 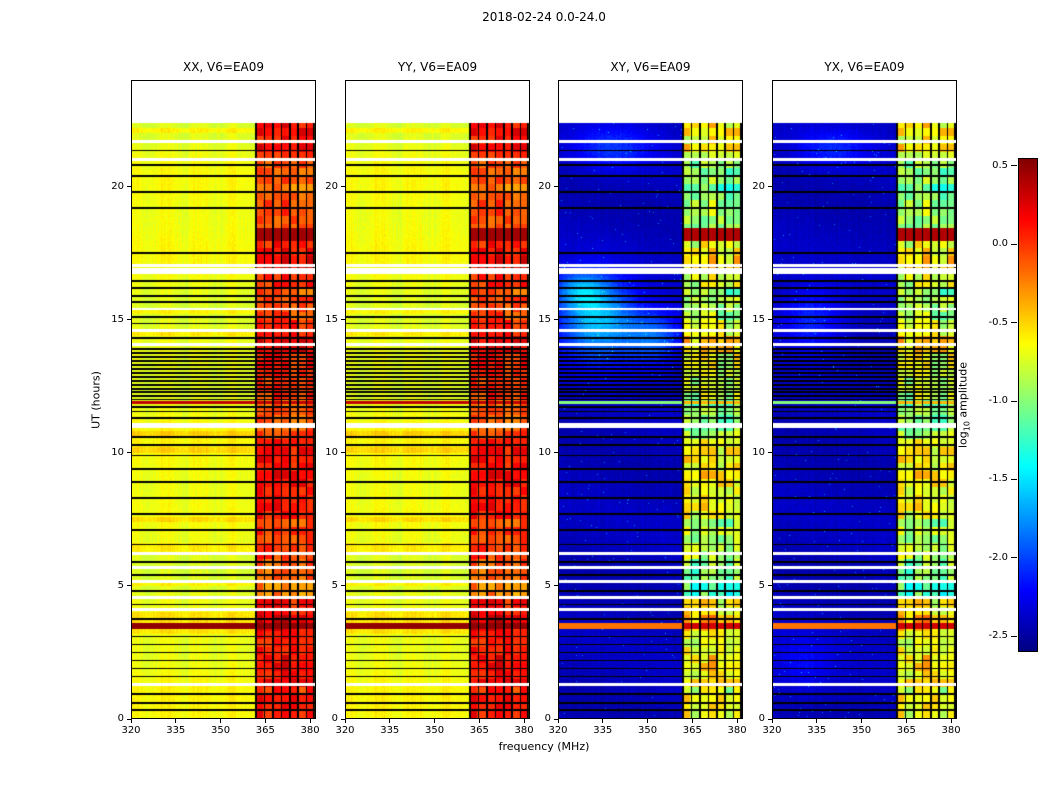 I want to click on panel-xy: XY, V6=EA09, so click(x=650, y=389).